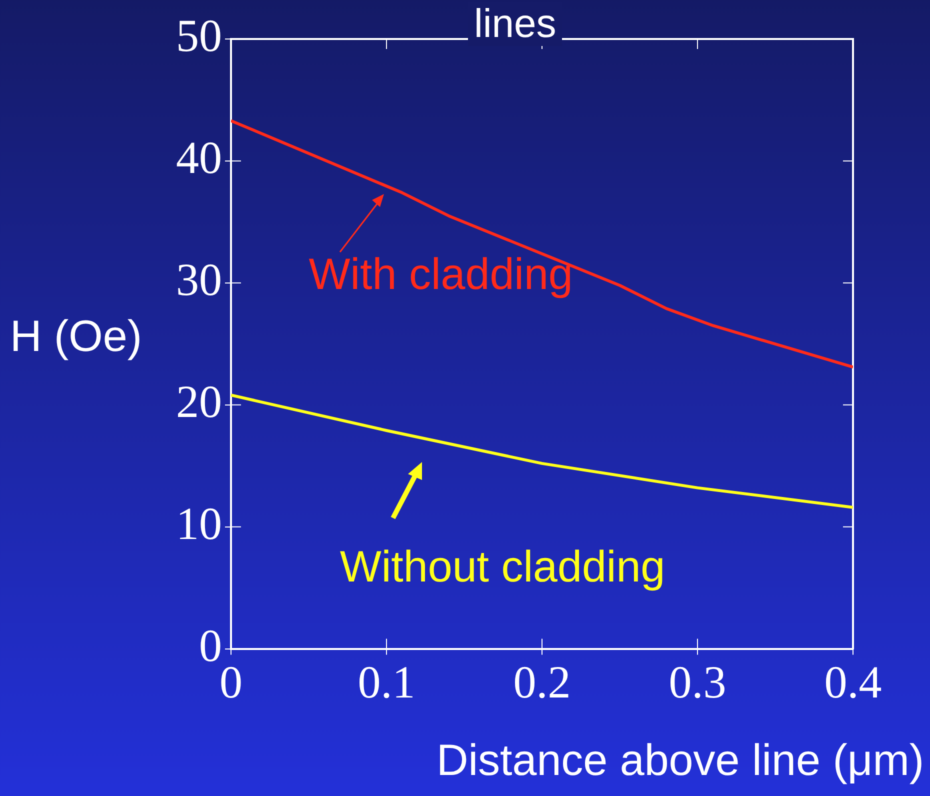 The image size is (930, 796). Describe the element at coordinates (680, 761) in the screenshot. I see `x-axis-title: Distance above line (μm)` at that location.